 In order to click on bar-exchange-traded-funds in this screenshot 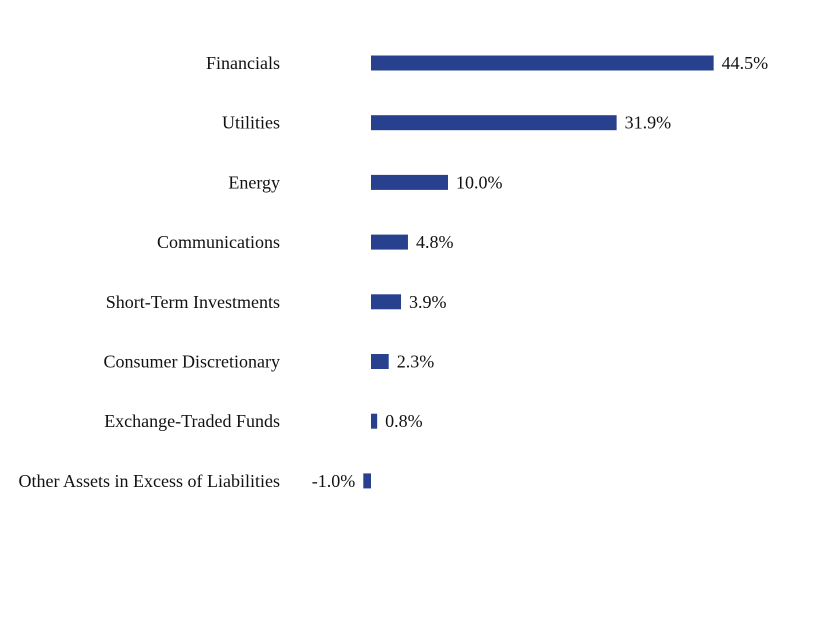, I will do `click(374, 421)`.